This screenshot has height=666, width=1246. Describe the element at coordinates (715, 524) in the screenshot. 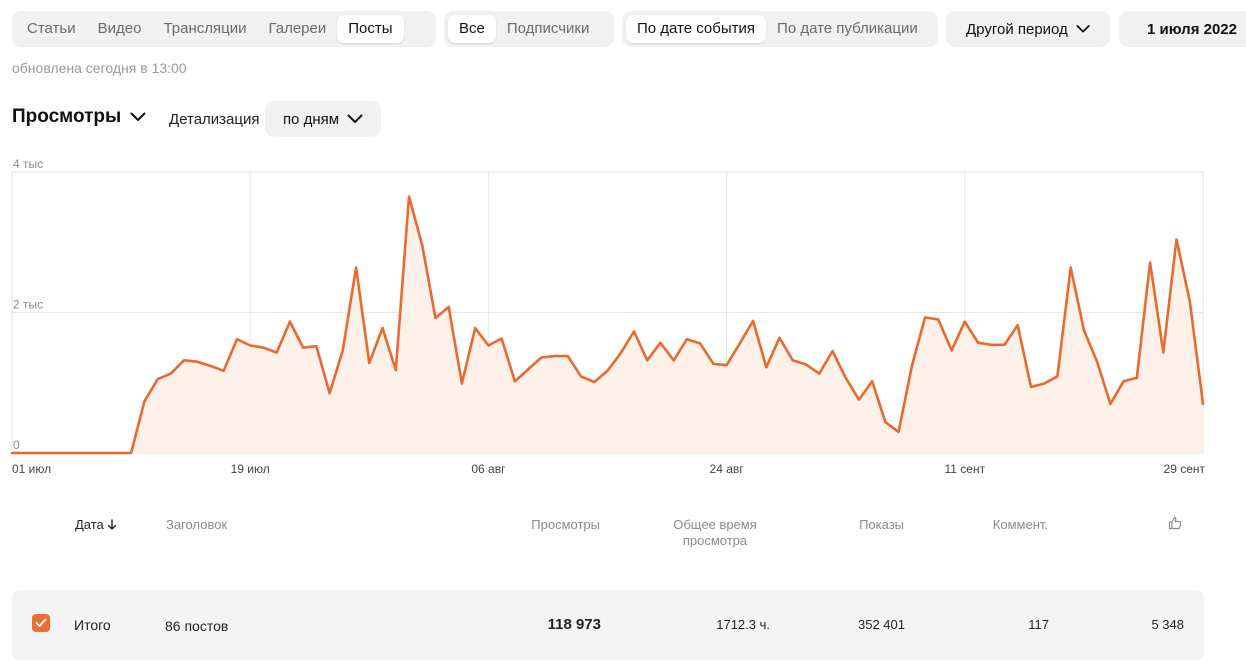

I see `column-watch-time-line1: Общее время` at that location.